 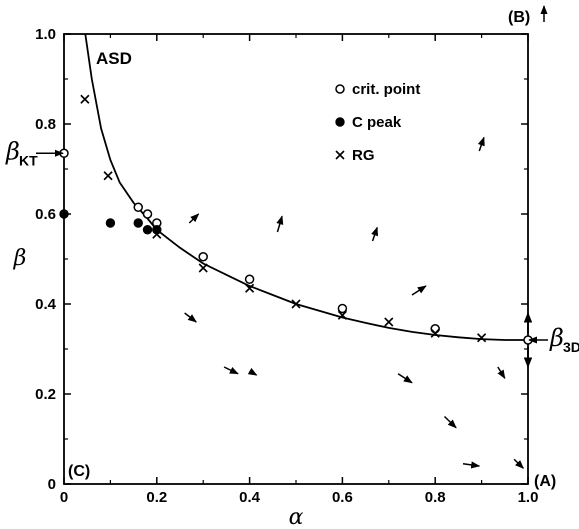 What do you see at coordinates (545, 481) in the screenshot?
I see `corner-label-a: (A)` at bounding box center [545, 481].